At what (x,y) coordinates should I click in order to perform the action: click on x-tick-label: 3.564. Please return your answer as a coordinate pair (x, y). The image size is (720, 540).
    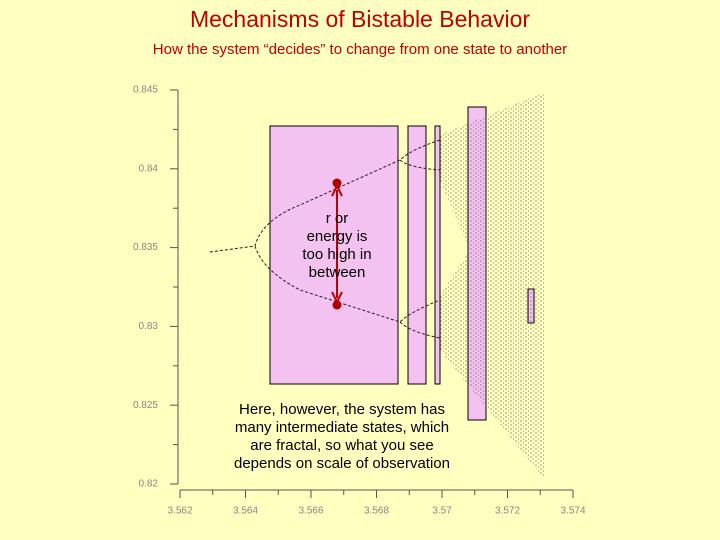
    Looking at the image, I should click on (245, 511).